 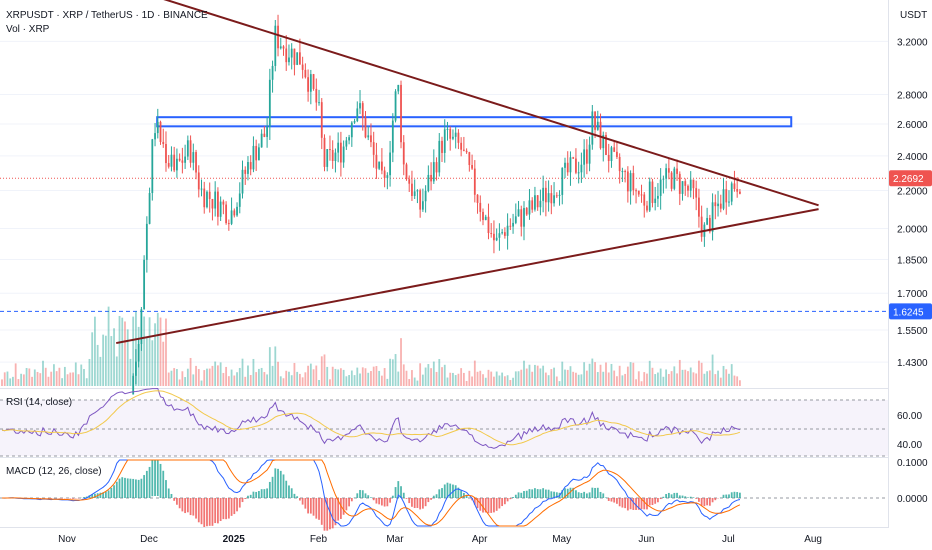 What do you see at coordinates (54, 471) in the screenshot?
I see `macd-label: MACD (12, 26, close)` at bounding box center [54, 471].